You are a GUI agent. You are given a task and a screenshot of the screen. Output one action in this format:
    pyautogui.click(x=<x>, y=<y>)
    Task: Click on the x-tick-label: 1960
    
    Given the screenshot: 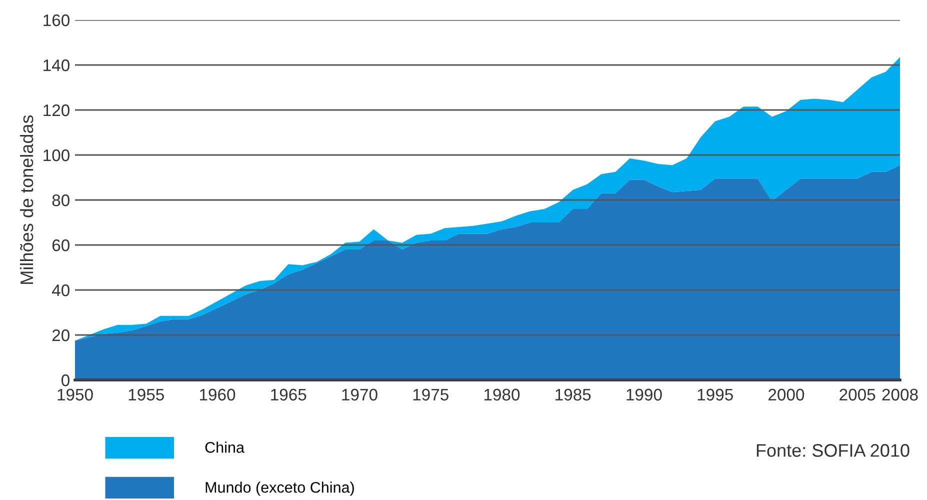 What is the action you would take?
    pyautogui.click(x=218, y=394)
    